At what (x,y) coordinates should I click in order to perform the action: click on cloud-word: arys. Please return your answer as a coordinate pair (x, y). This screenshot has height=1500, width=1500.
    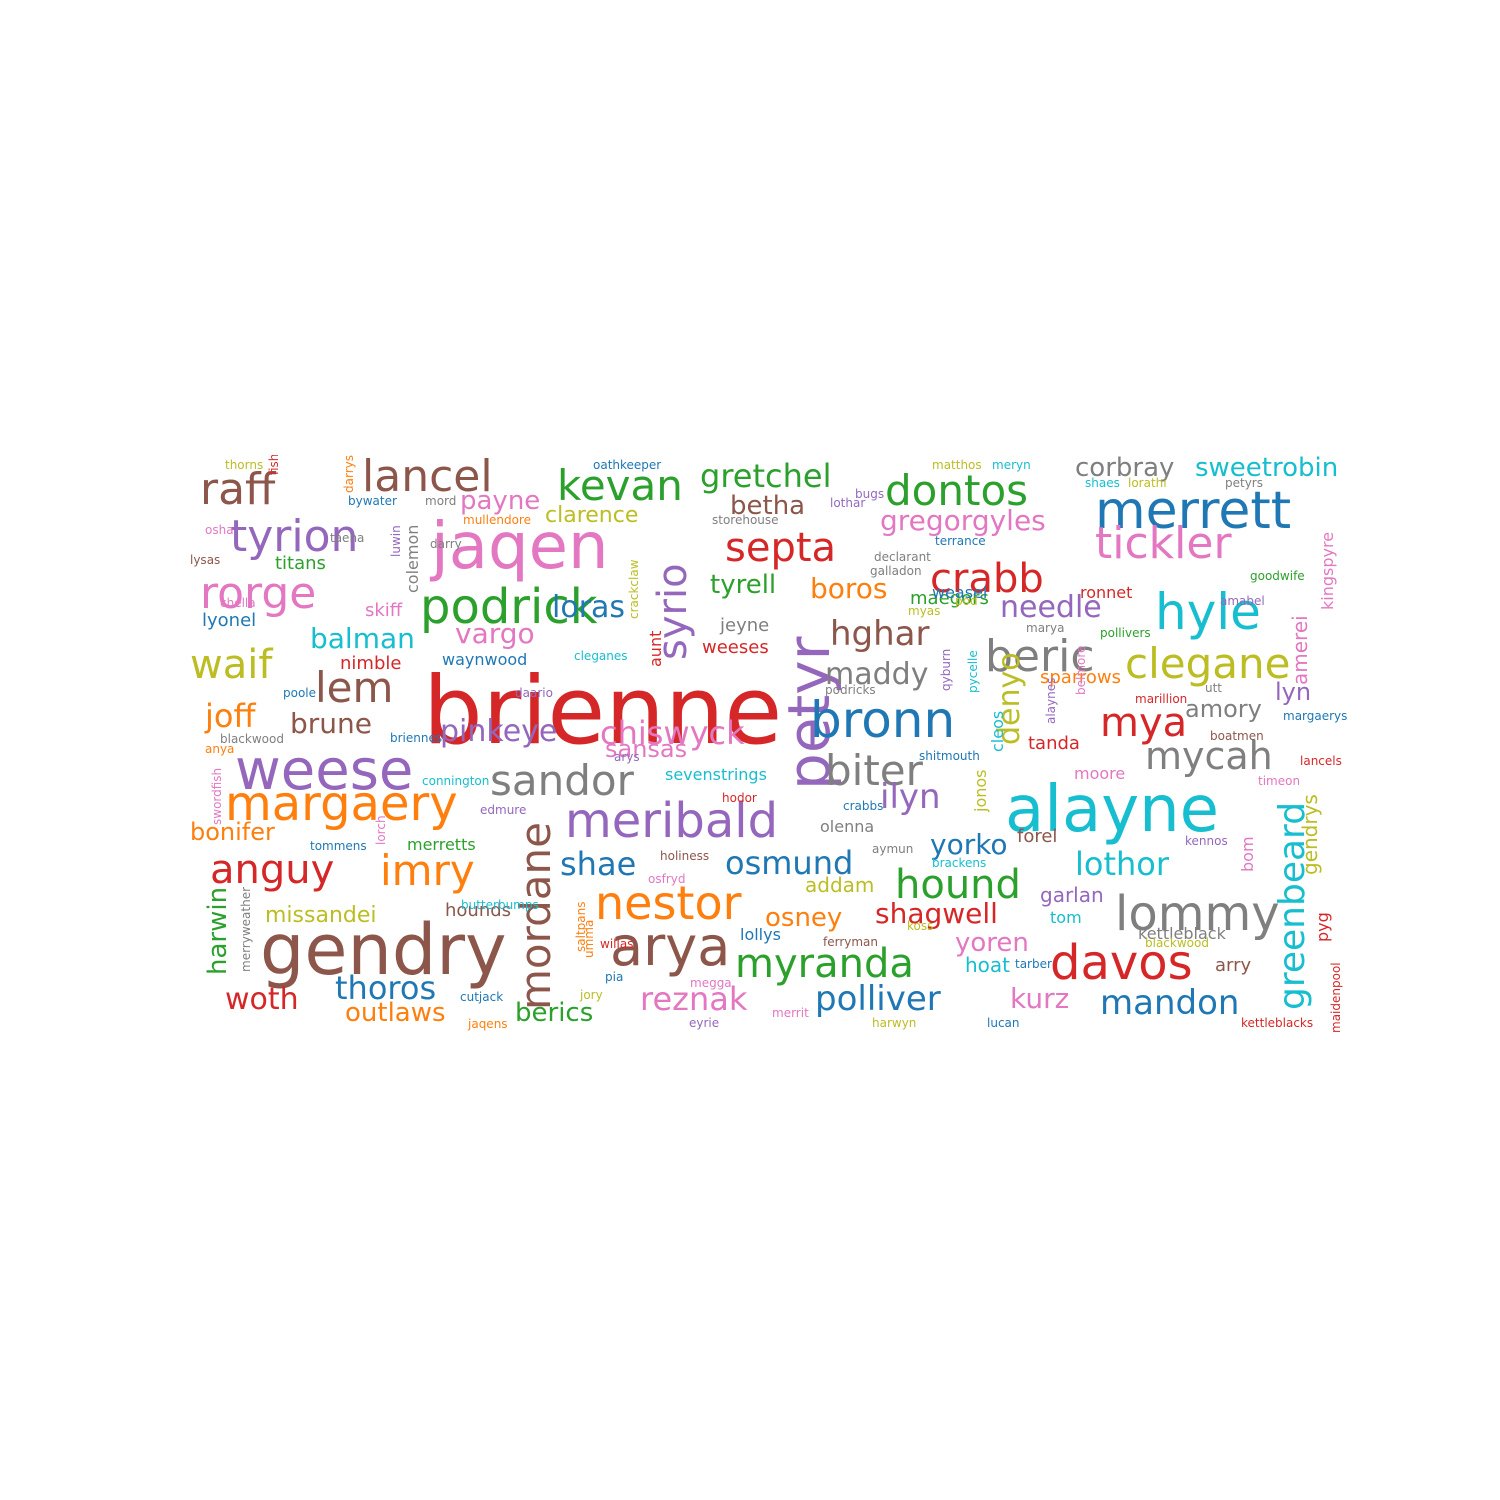
    Looking at the image, I should click on (627, 757).